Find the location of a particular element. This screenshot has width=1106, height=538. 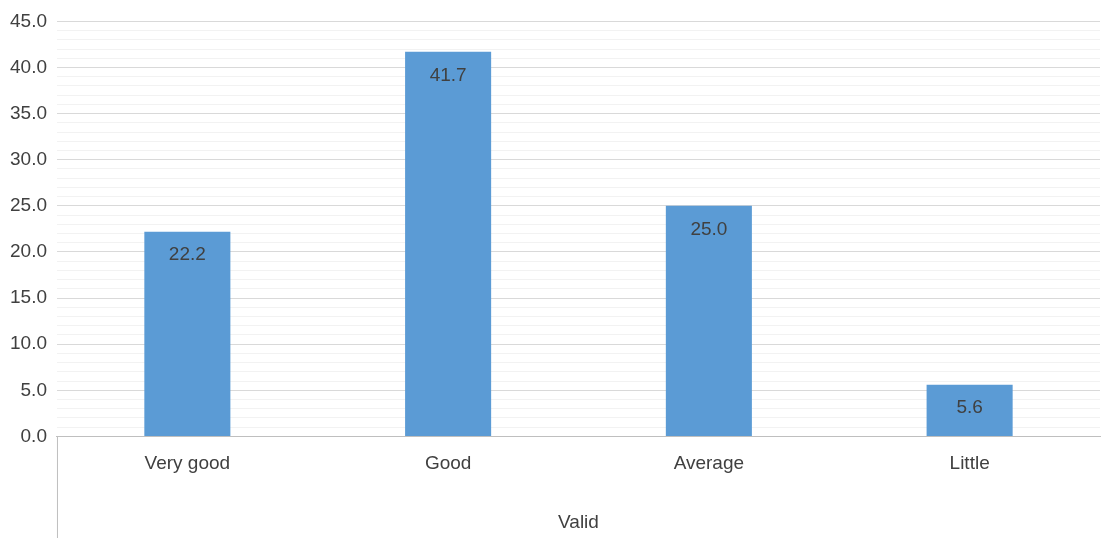

y-tick-label: 25.0 is located at coordinates (28, 205).